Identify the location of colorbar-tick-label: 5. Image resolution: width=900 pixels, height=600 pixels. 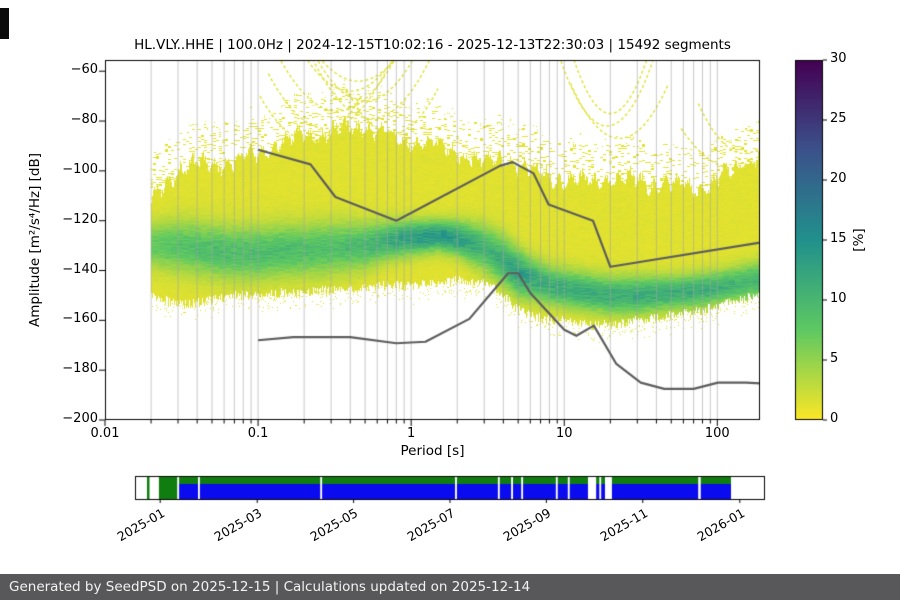
(834, 358).